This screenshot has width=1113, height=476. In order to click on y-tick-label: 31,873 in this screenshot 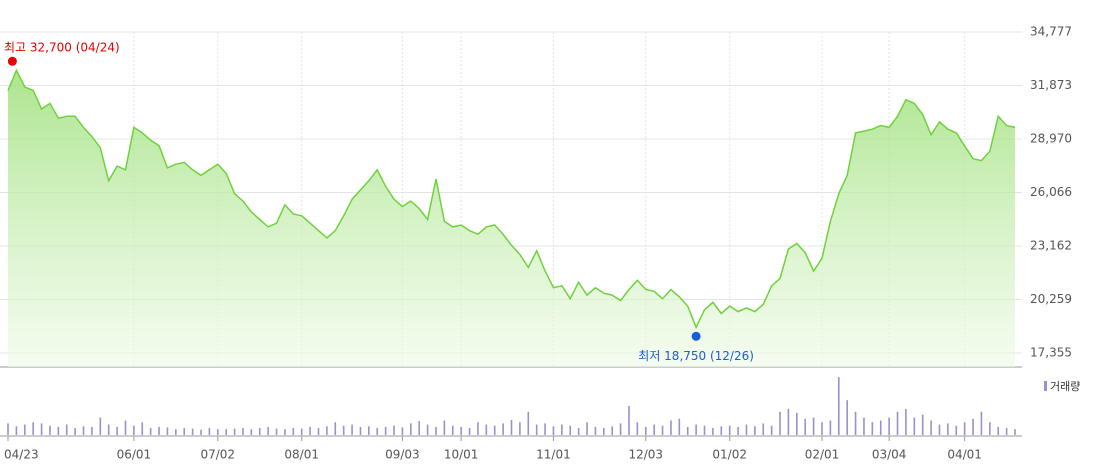, I will do `click(1051, 85)`.